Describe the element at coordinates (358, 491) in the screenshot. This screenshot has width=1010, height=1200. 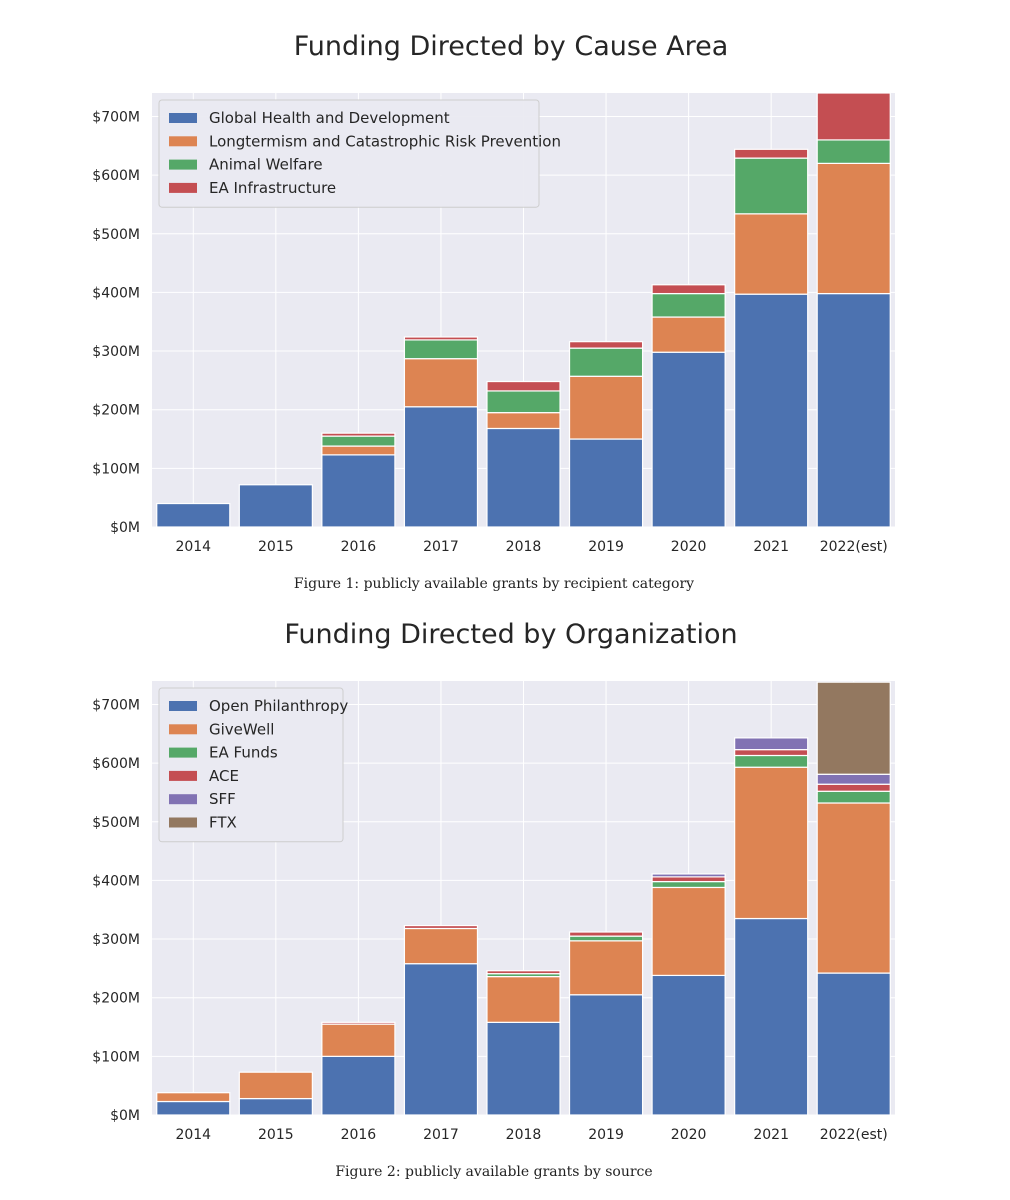
I see `bar-segment-global-health-and-development-2016` at that location.